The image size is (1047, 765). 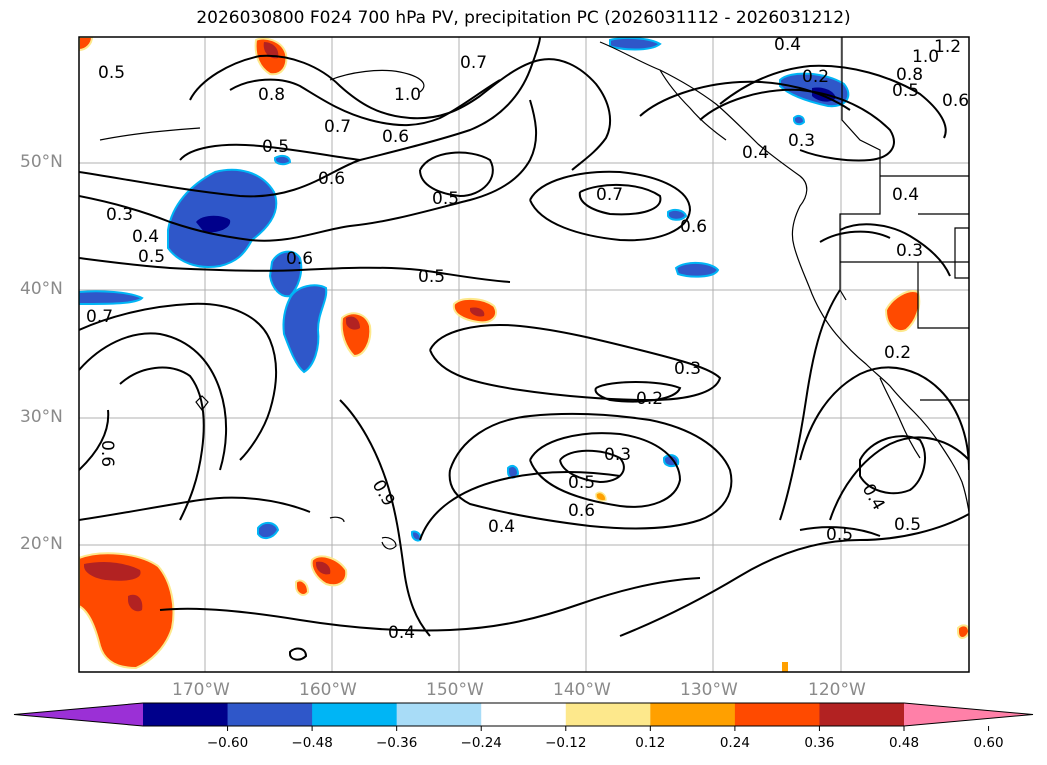 What do you see at coordinates (947, 47) in the screenshot?
I see `contour-label: 1.2` at bounding box center [947, 47].